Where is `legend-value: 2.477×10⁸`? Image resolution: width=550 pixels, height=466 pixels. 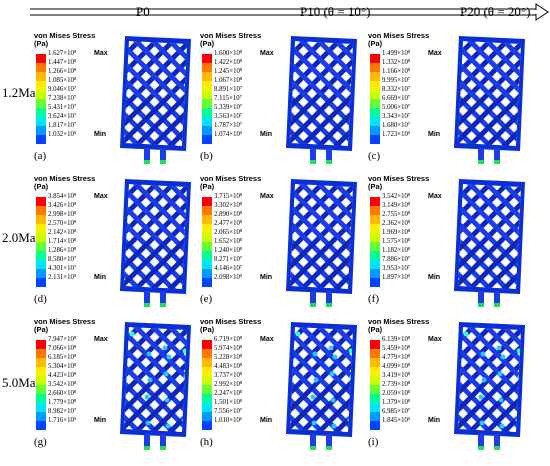
legend-value: 2.477×10⁸ is located at coordinates (228, 223).